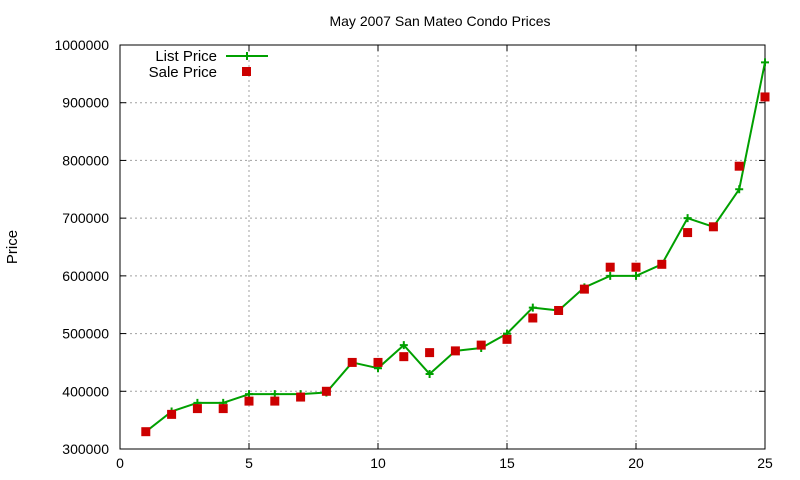  Describe the element at coordinates (85, 103) in the screenshot. I see `y-tick-label: 900000` at that location.